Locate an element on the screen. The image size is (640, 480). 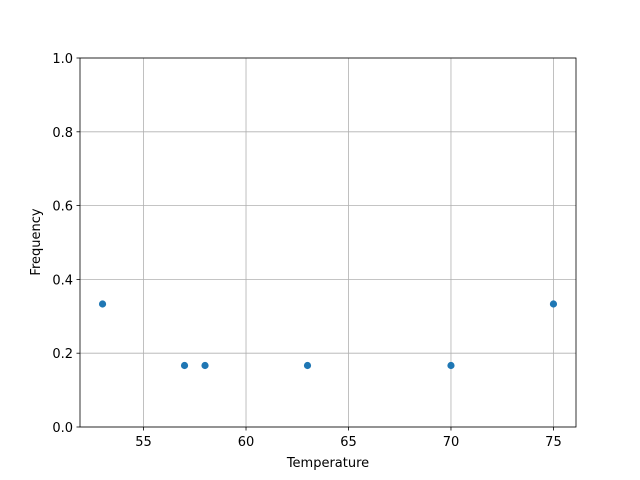
x-tick-label: 75 is located at coordinates (553, 442).